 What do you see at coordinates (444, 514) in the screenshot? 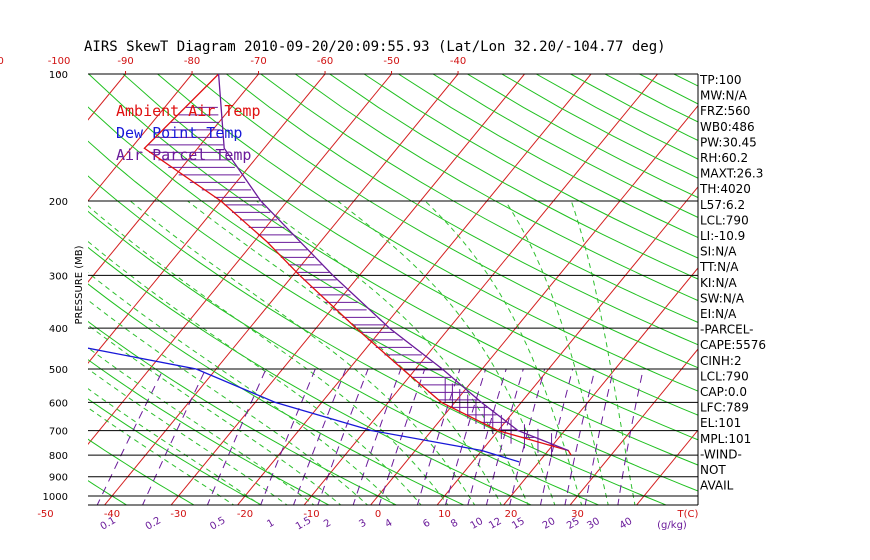
I see `bottom-temp-tick-label: 10` at bounding box center [444, 514].